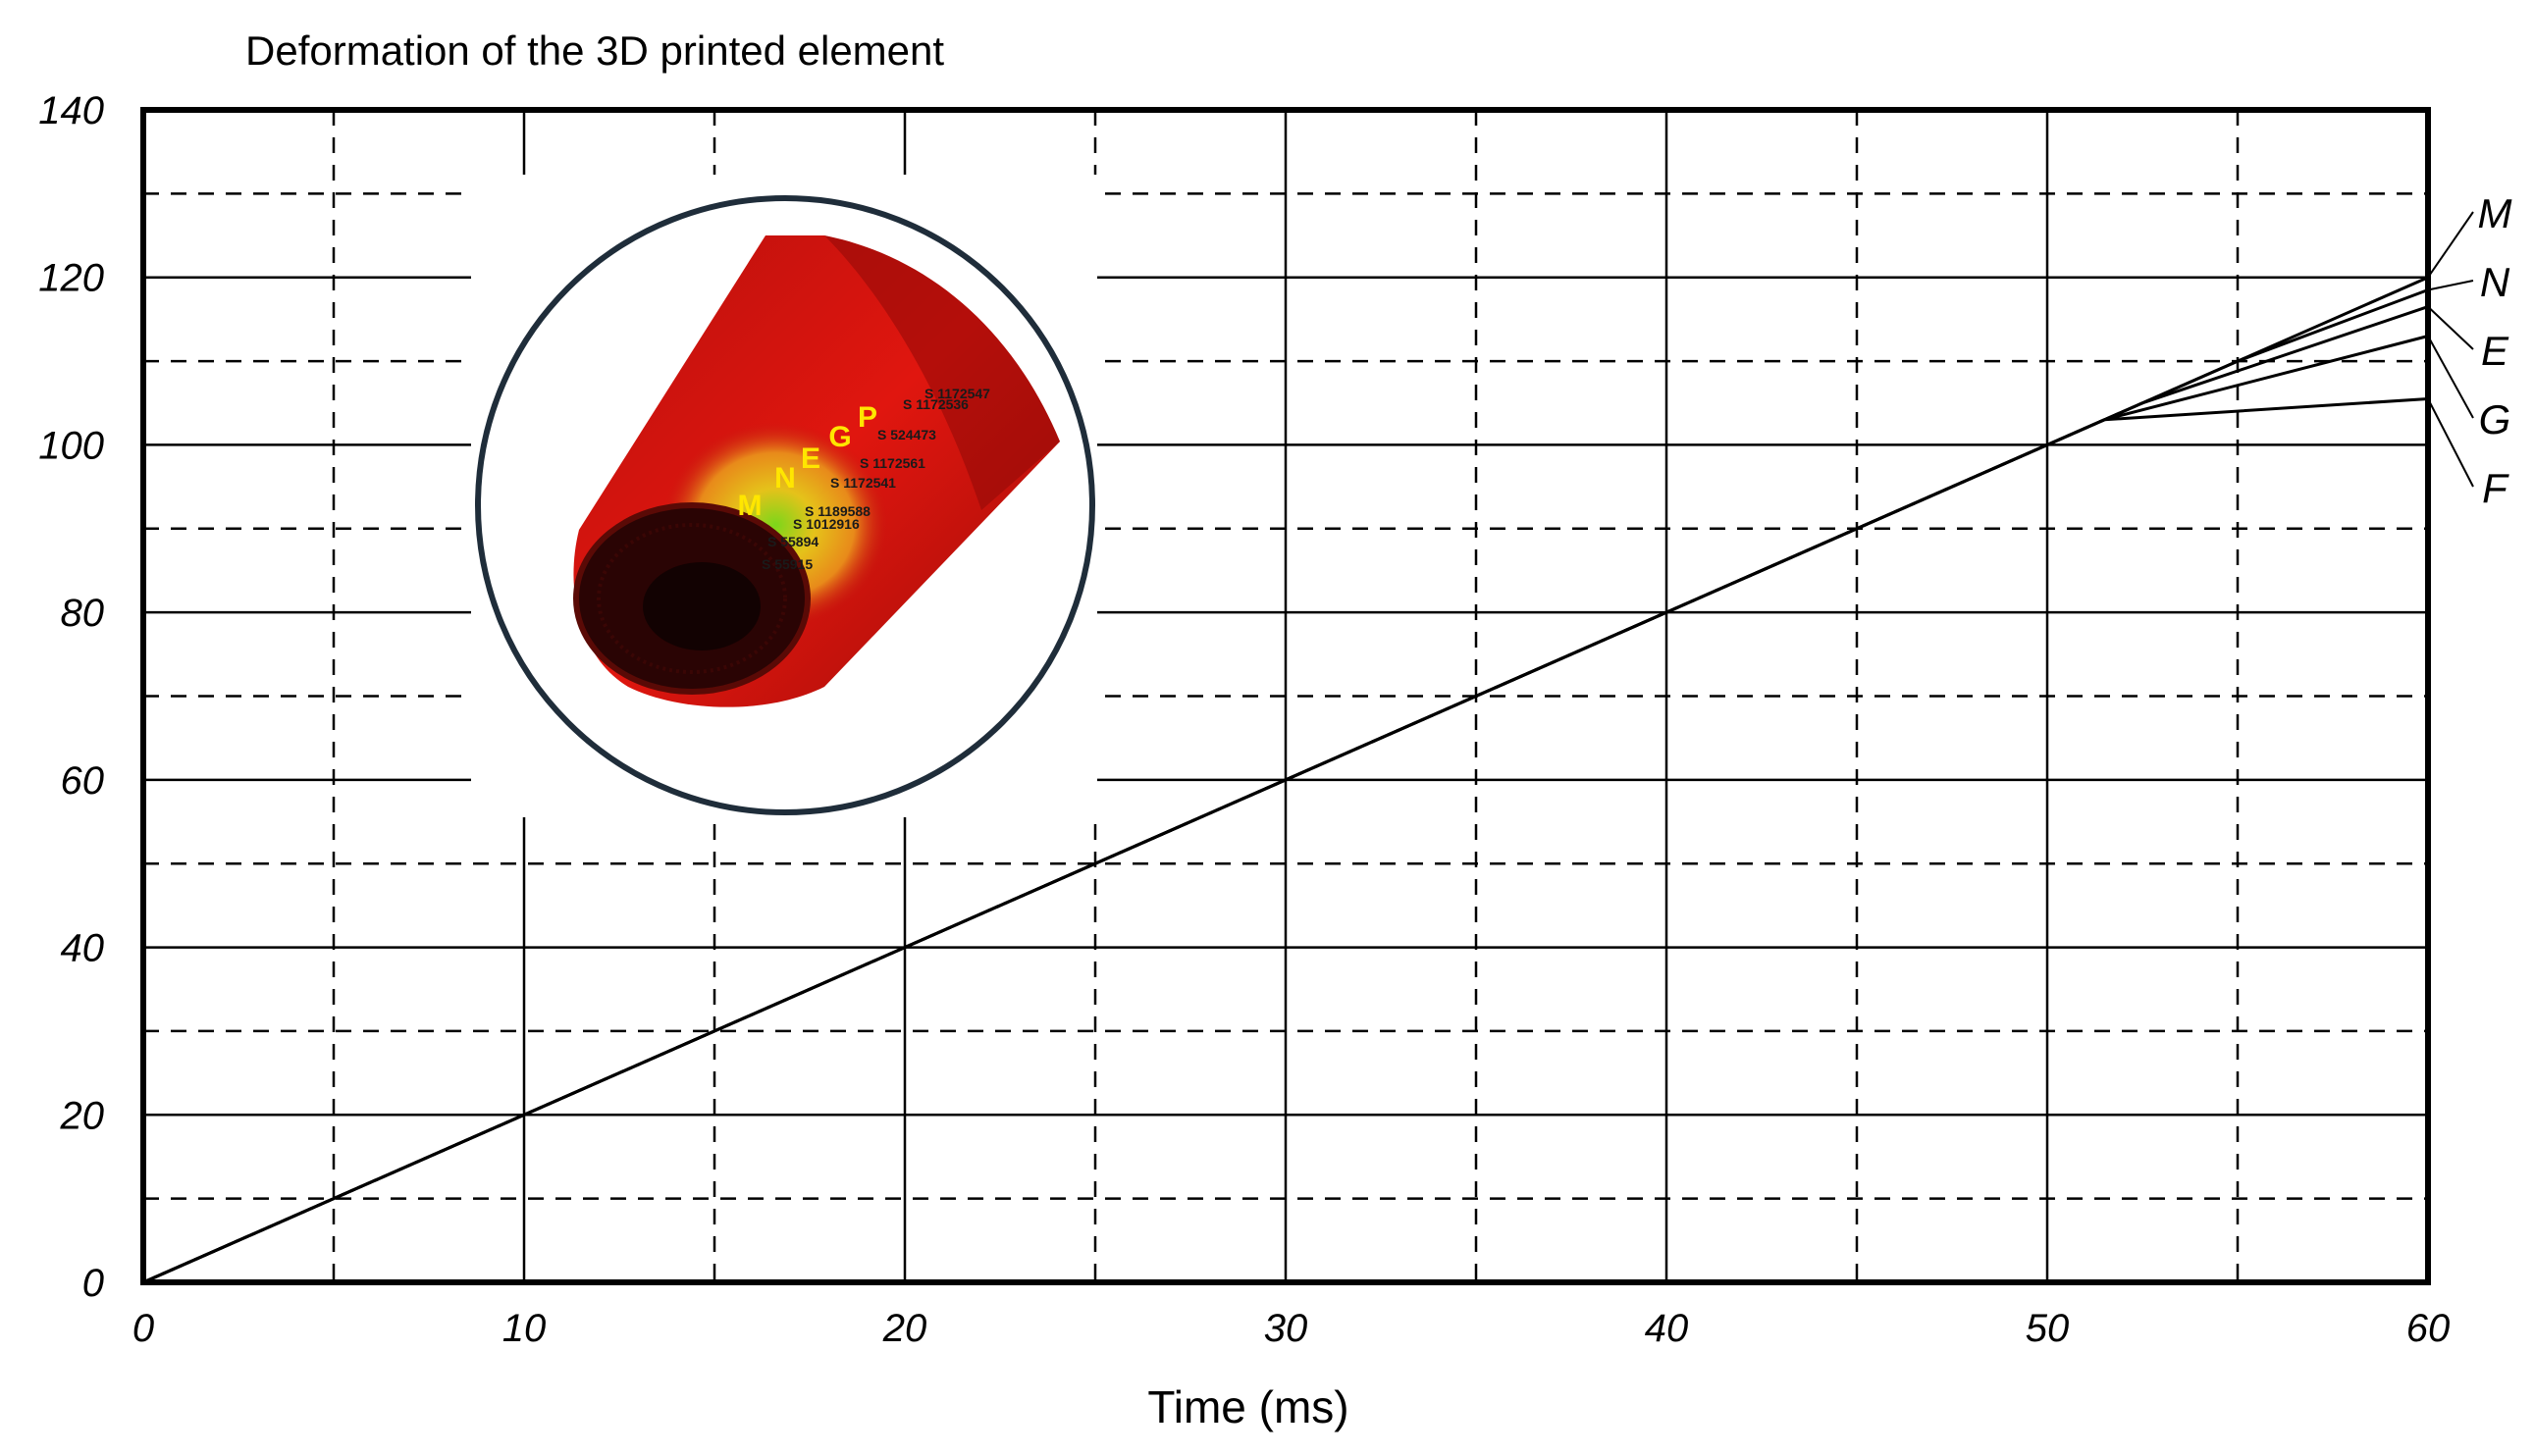 The width and height of the screenshot is (2534, 1456). Describe the element at coordinates (525, 1328) in the screenshot. I see `x-tick-label: 10` at that location.